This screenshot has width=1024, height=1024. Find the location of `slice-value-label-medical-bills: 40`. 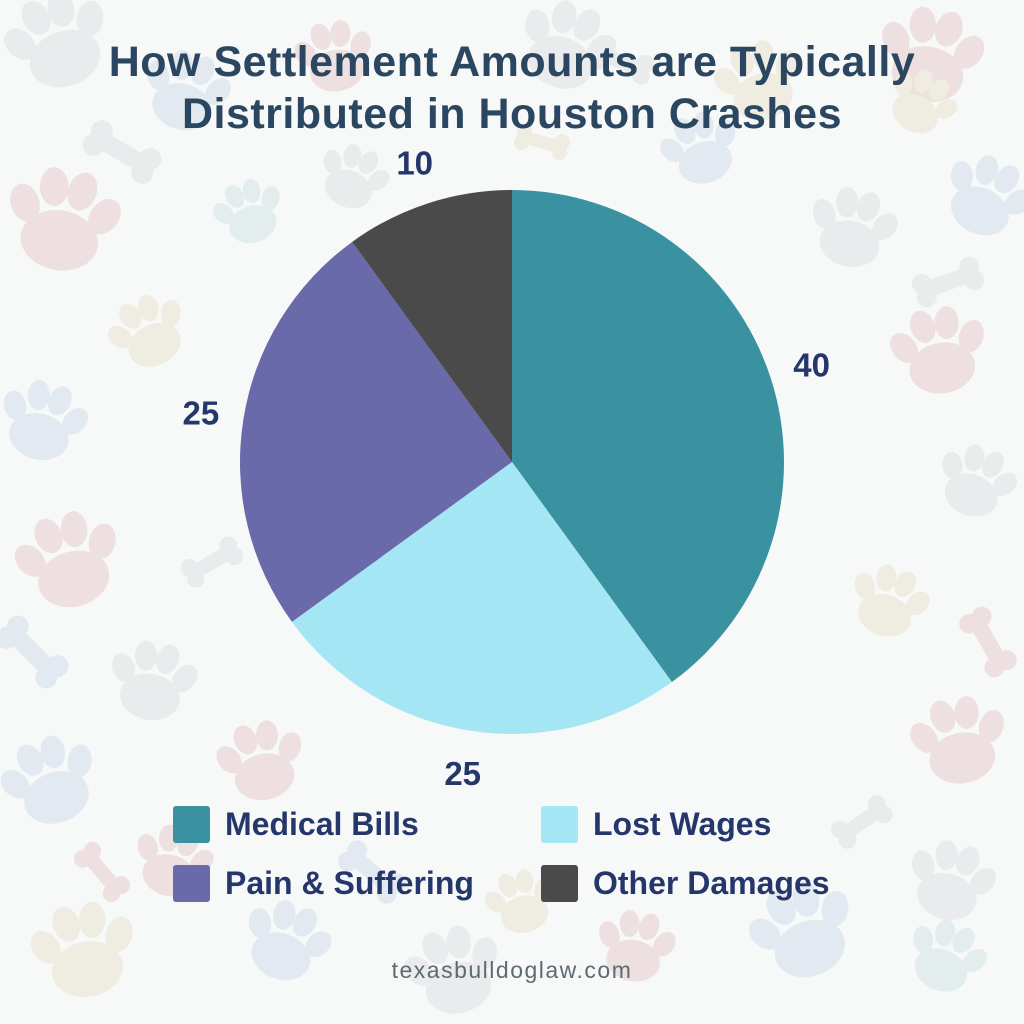

slice-value-label-medical-bills: 40 is located at coordinates (811, 365).